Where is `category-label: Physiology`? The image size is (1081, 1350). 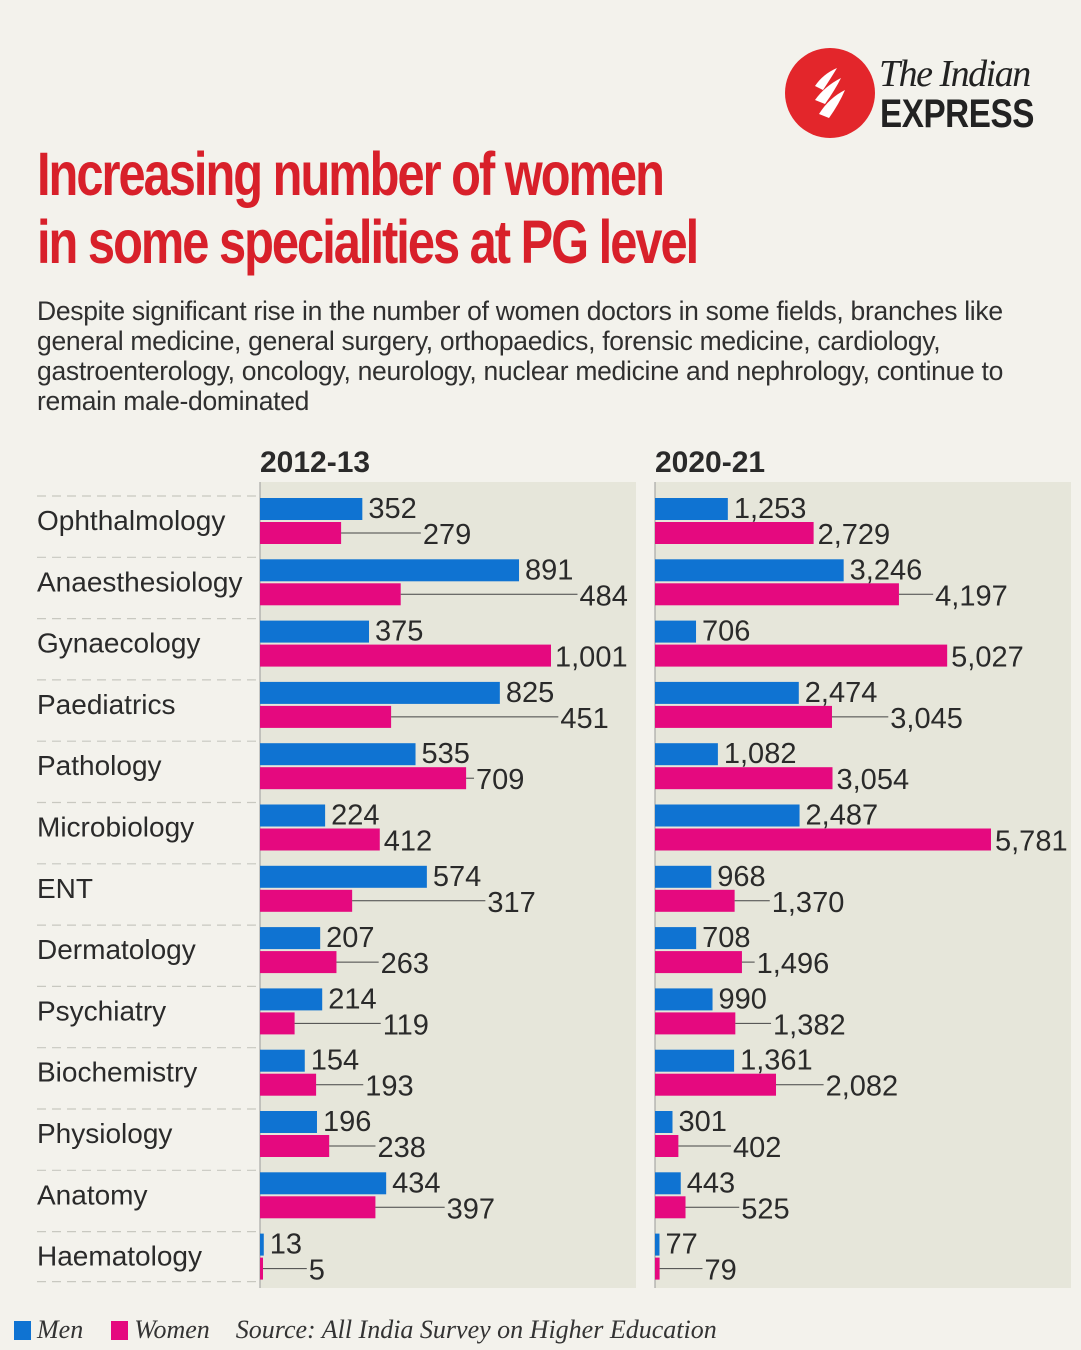 category-label: Physiology is located at coordinates (104, 1133).